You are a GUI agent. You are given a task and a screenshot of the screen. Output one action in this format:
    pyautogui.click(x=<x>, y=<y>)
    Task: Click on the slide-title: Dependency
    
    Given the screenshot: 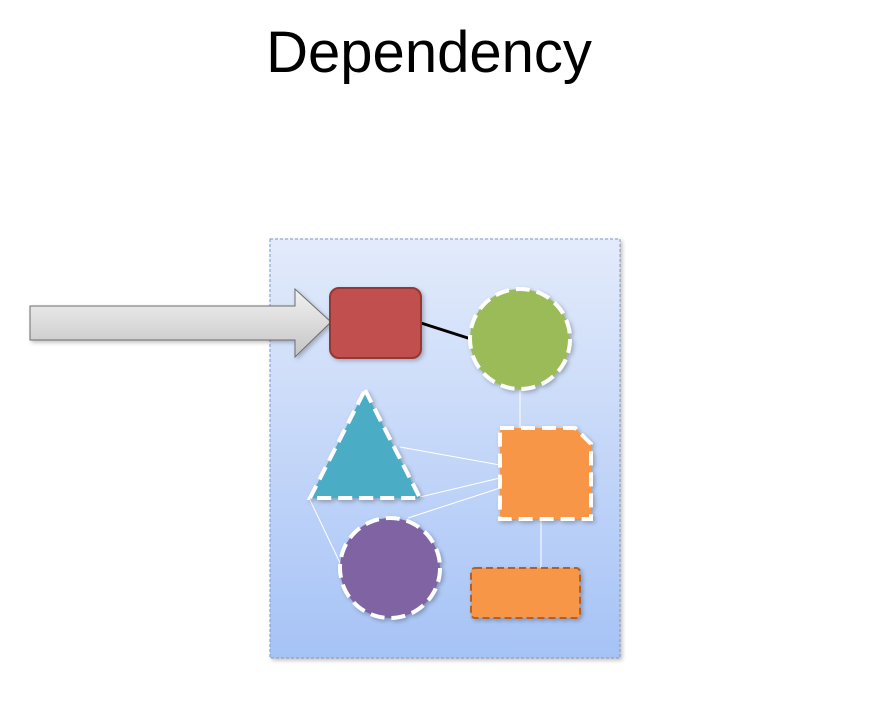 What is the action you would take?
    pyautogui.click(x=429, y=52)
    